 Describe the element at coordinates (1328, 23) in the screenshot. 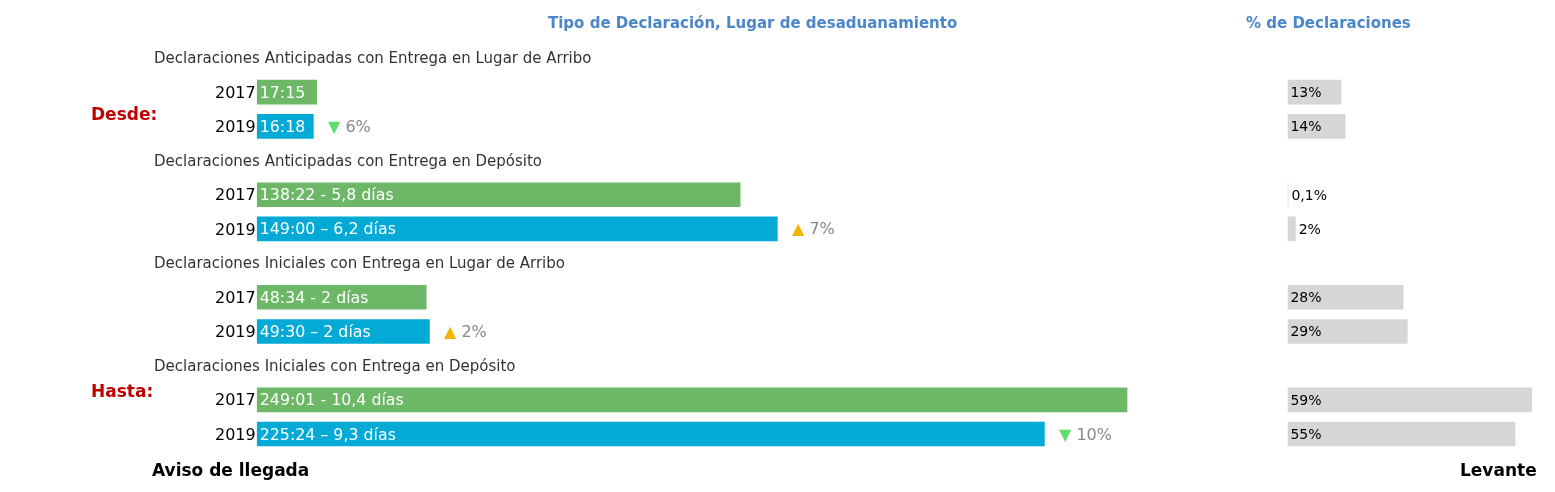

I see `chart-title: % de Declaraciones` at that location.